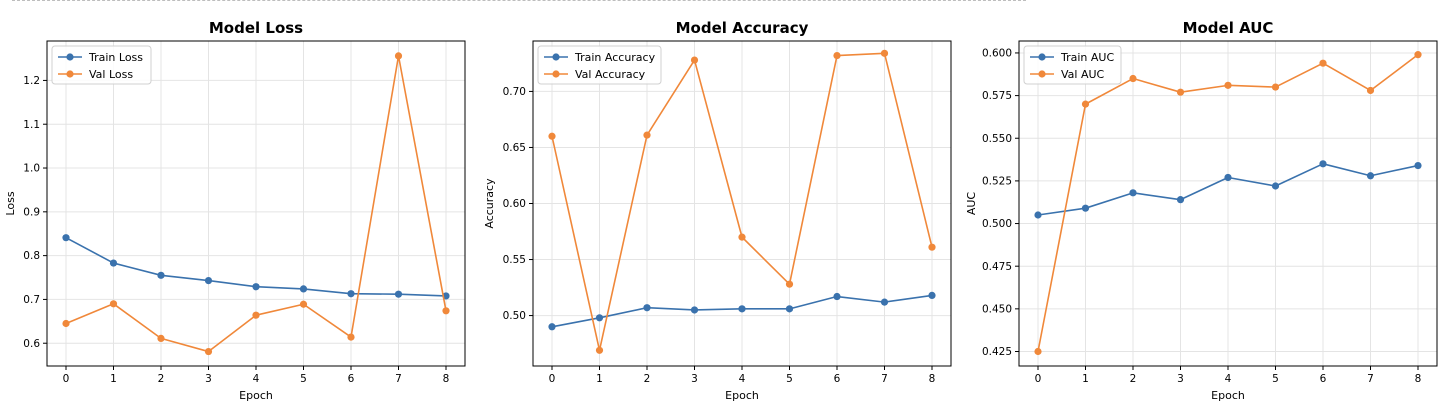  What do you see at coordinates (514, 316) in the screenshot?
I see `accuracy-ytick-label-0: 0.50` at bounding box center [514, 316].